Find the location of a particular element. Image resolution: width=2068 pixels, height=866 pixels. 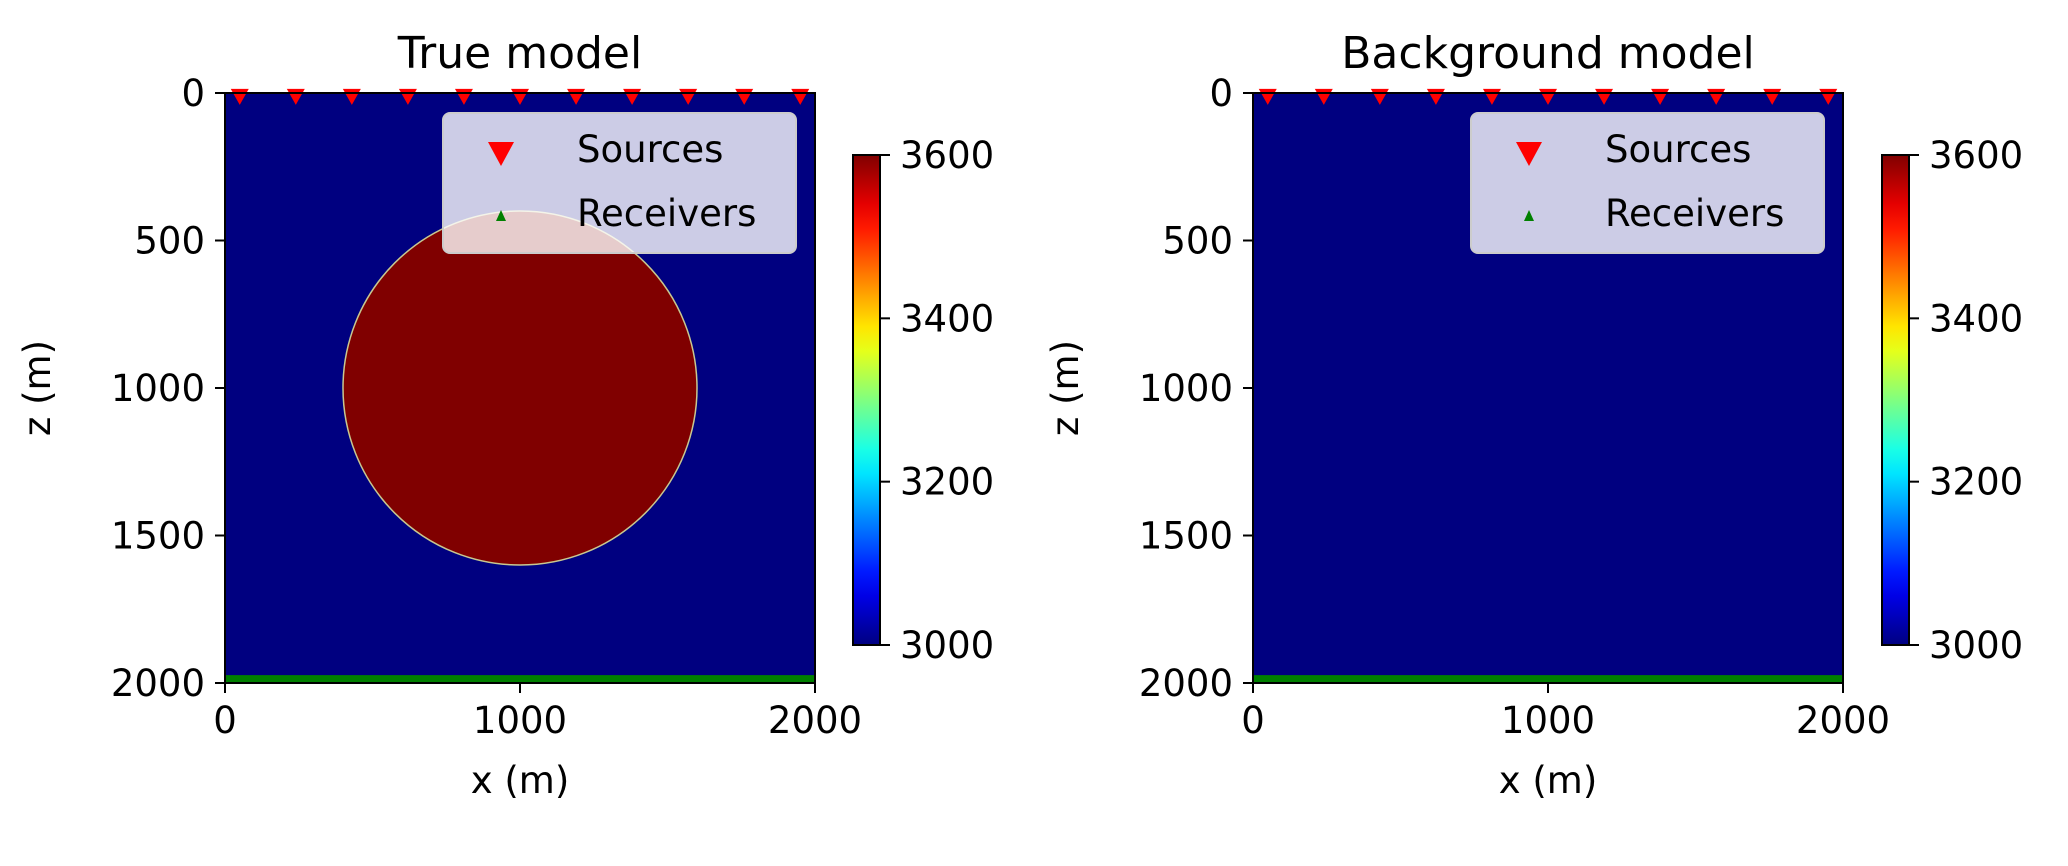

chart-title: Background model is located at coordinates (1548, 53).